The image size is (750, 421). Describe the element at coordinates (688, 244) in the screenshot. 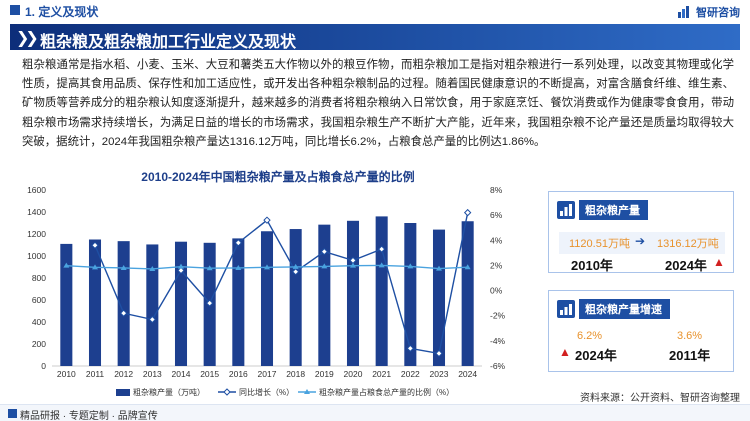

I see `to-value: 1316.12万吨` at that location.